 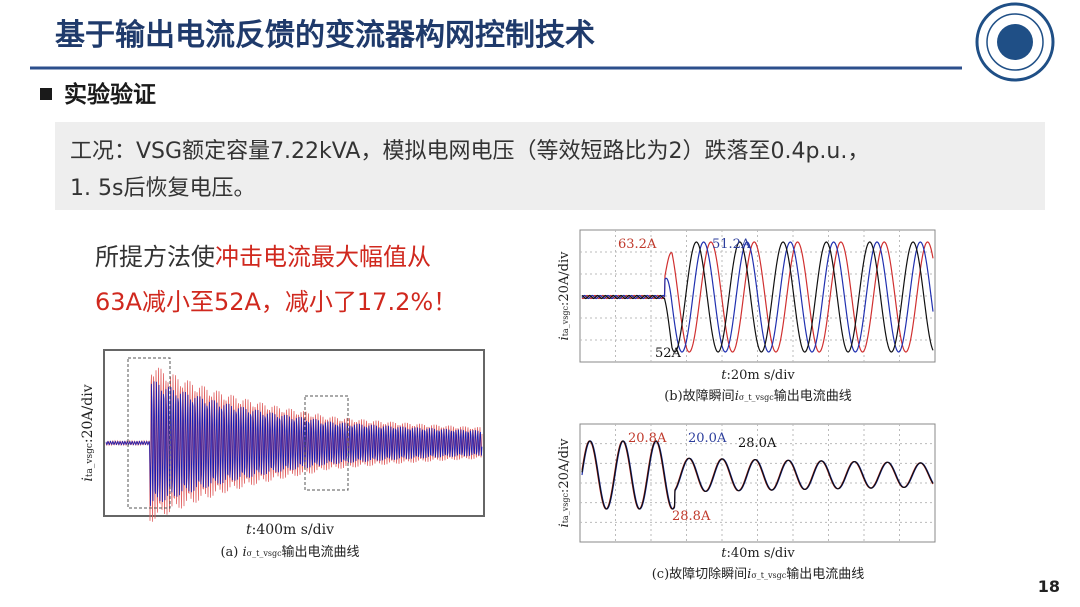 What do you see at coordinates (731, 244) in the screenshot?
I see `annotation: 51.2A` at bounding box center [731, 244].